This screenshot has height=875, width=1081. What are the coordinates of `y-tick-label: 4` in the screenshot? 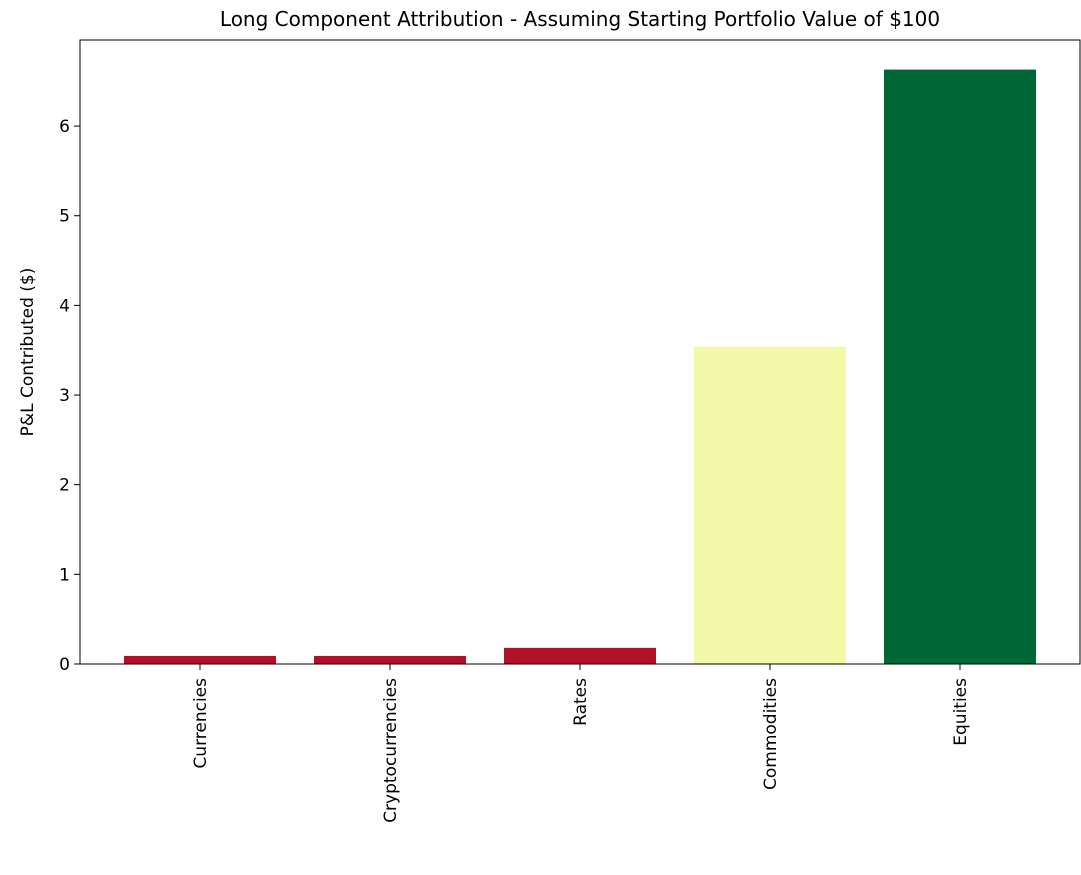 It's located at (64, 306).